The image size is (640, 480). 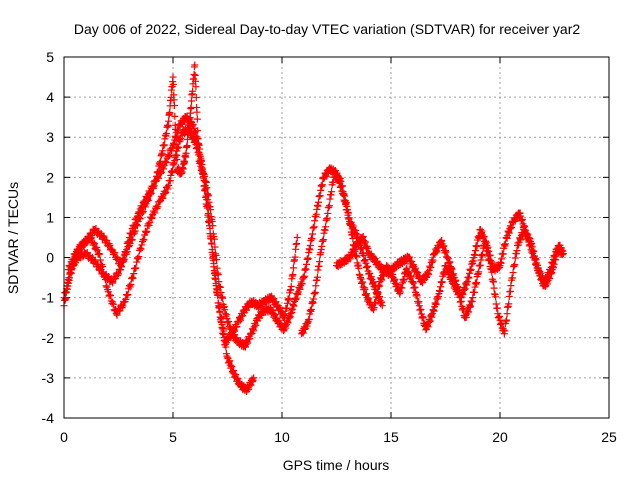 I want to click on y-tick-label: 0, so click(x=50, y=258).